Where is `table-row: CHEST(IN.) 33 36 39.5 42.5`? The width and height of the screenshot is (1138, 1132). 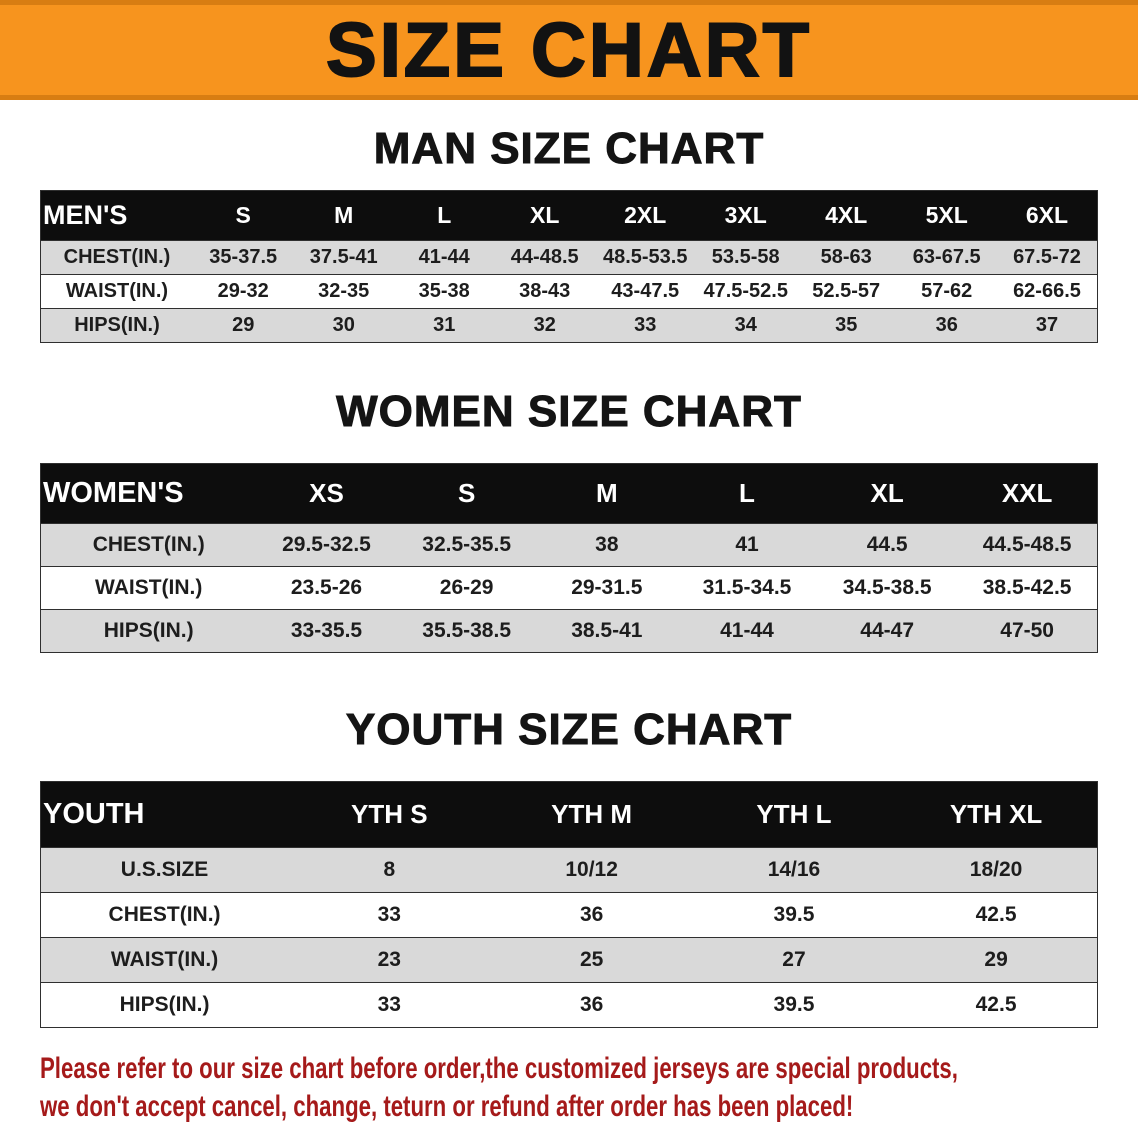
table-row: CHEST(IN.) 33 36 39.5 42.5 is located at coordinates (569, 915).